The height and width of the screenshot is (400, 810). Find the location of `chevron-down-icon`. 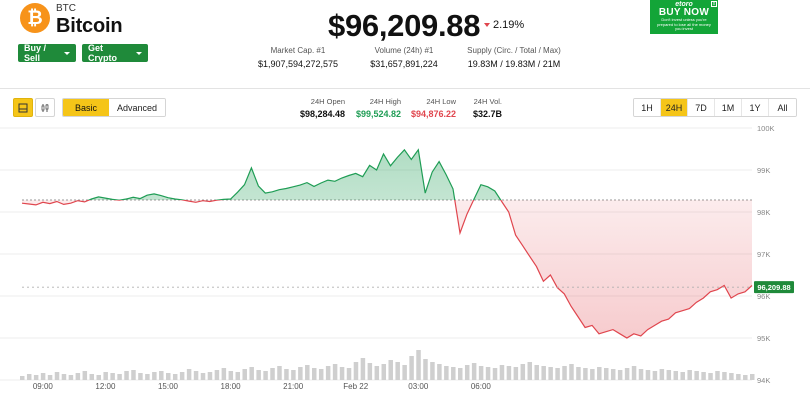

chevron-down-icon is located at coordinates (67, 53).